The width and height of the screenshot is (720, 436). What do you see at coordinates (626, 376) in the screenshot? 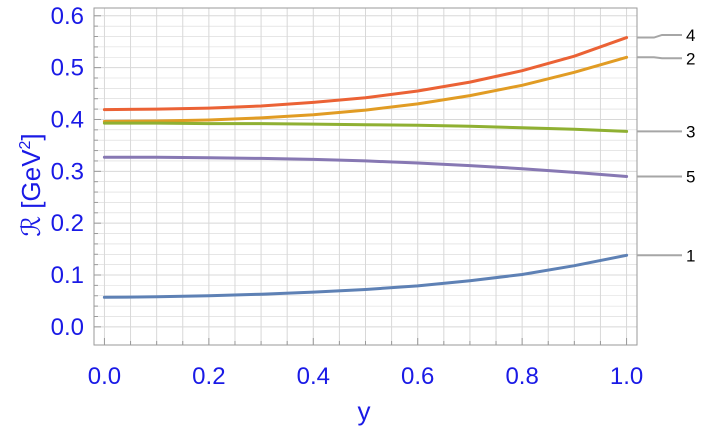
I see `x-tick-label: 1.0` at bounding box center [626, 376].